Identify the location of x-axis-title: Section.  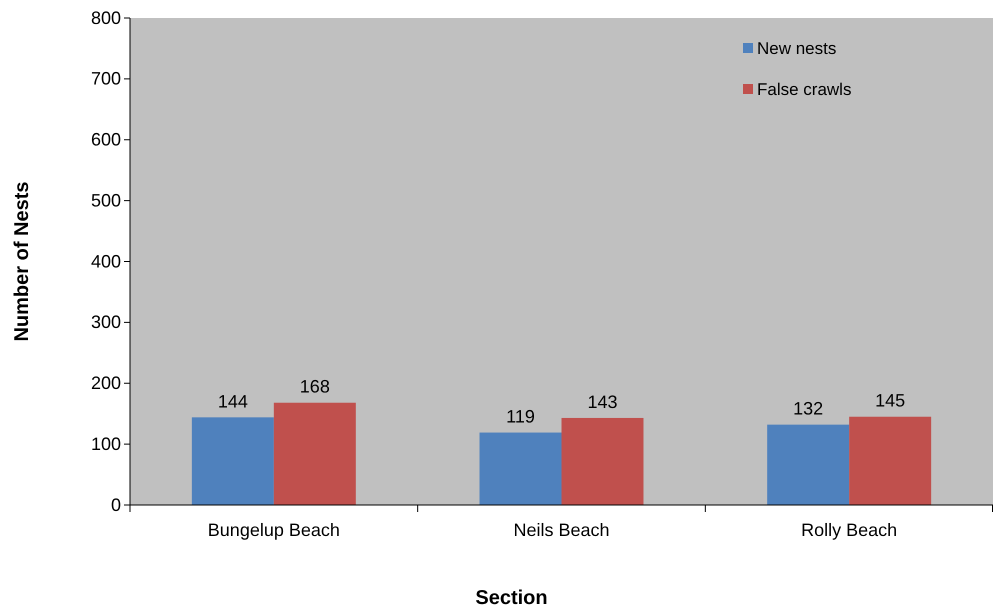
(511, 598).